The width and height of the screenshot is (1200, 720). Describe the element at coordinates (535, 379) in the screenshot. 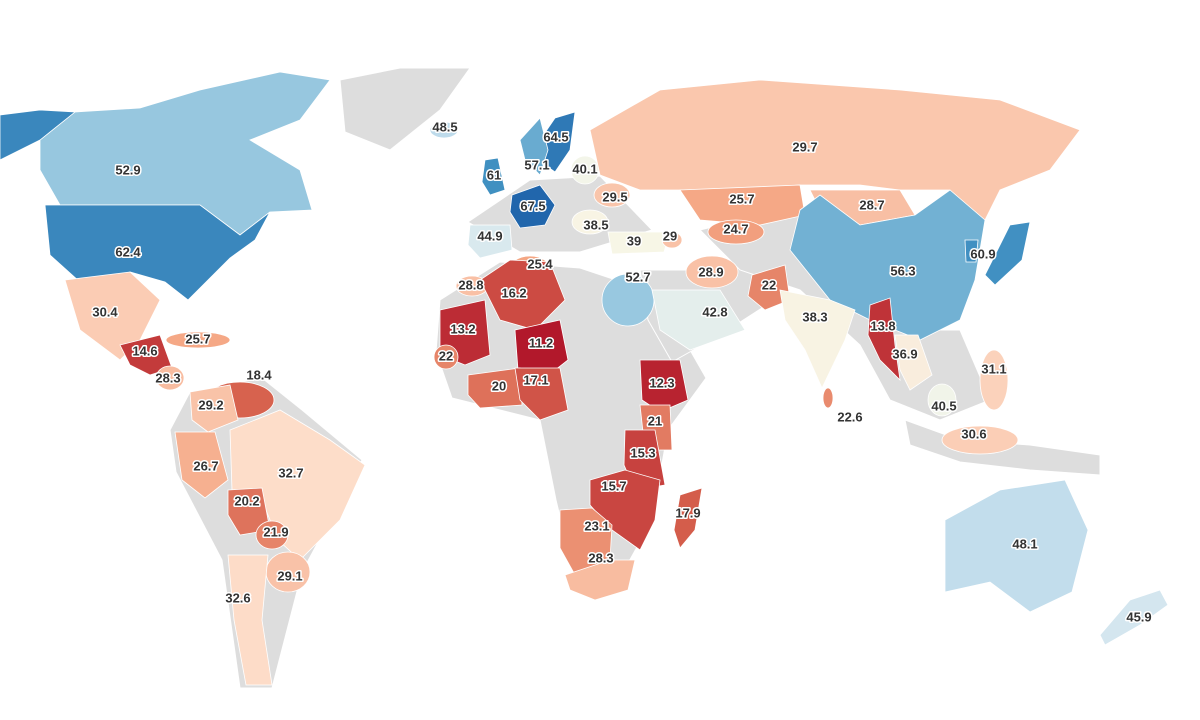

I see `value-label: 17.1` at that location.